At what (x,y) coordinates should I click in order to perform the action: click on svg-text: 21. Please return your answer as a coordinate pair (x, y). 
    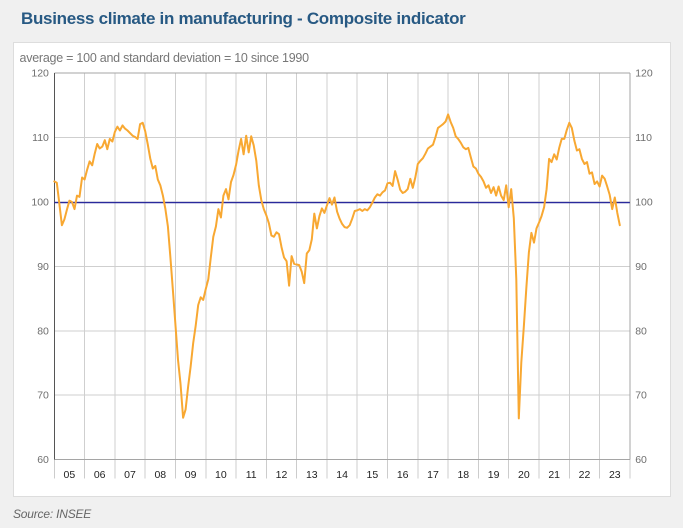
    Looking at the image, I should click on (554, 475).